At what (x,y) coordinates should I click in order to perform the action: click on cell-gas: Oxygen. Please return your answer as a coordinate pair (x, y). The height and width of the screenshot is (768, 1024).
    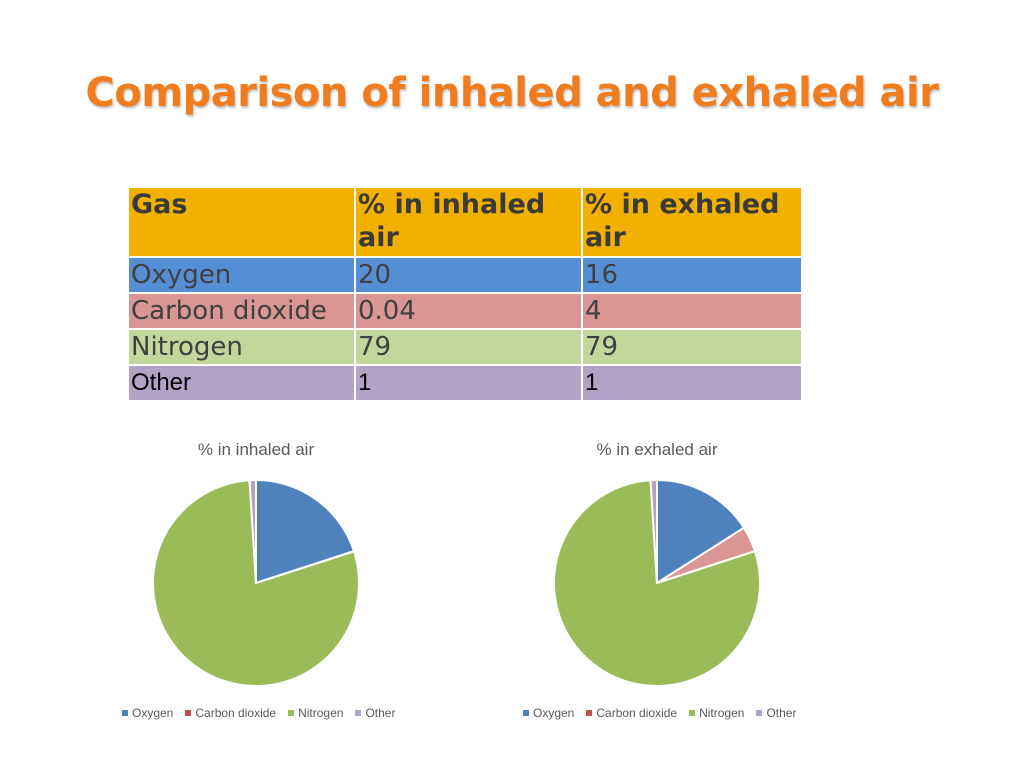
    Looking at the image, I should click on (241, 275).